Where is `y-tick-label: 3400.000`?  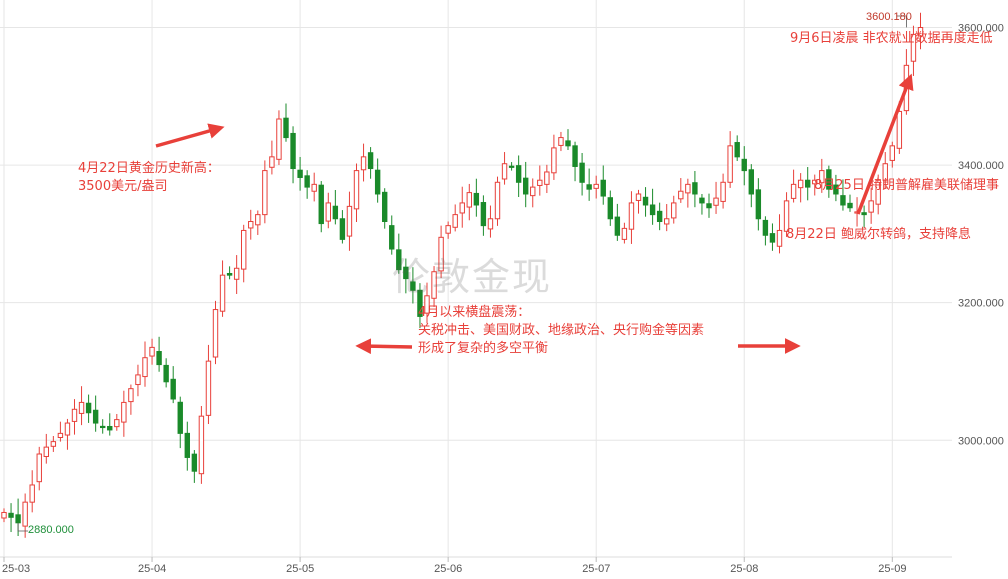
y-tick-label: 3400.000 is located at coordinates (981, 166).